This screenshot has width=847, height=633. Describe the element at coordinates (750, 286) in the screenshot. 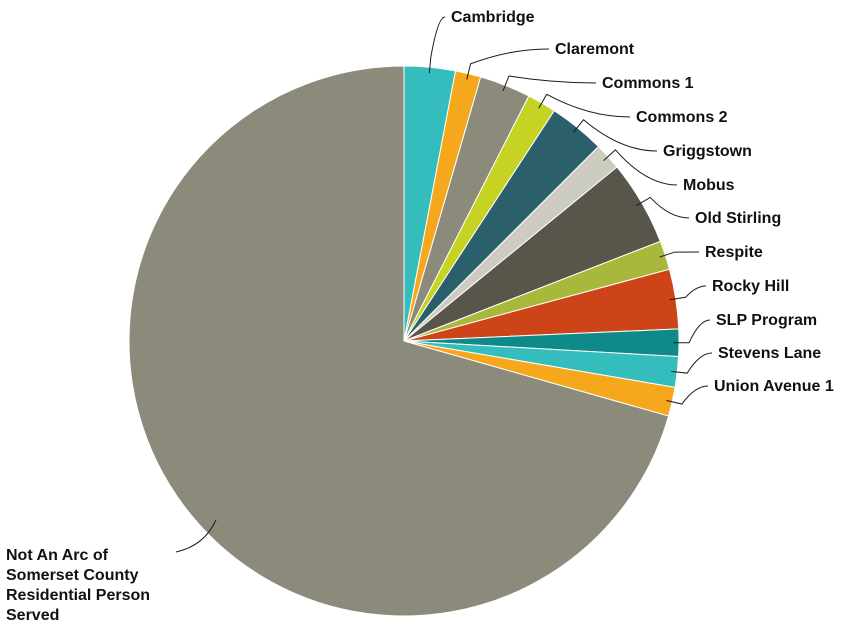

I see `label-rocky-hill: Rocky Hill` at that location.